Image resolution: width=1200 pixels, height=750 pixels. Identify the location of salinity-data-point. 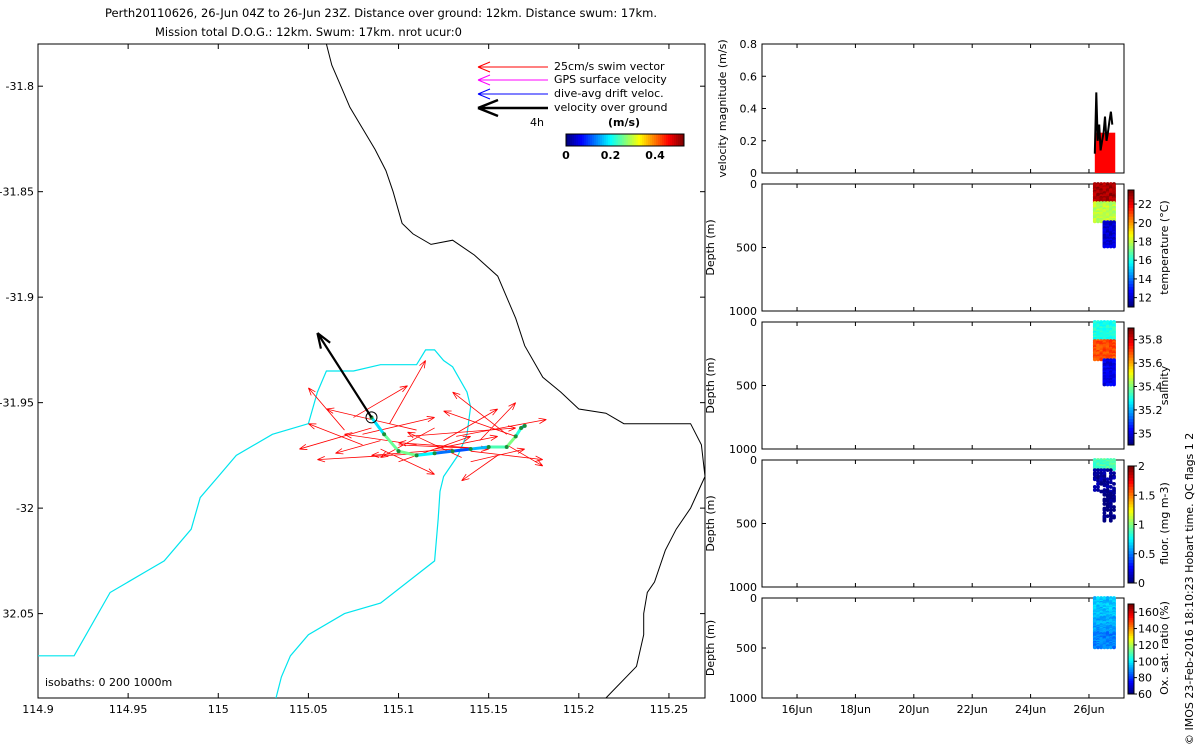
(1094, 359).